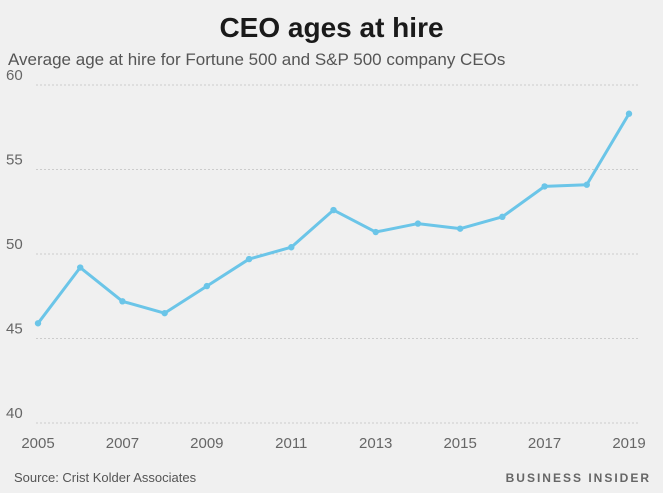 The image size is (663, 493). I want to click on chart-title: CEO ages at hire, so click(331, 27).